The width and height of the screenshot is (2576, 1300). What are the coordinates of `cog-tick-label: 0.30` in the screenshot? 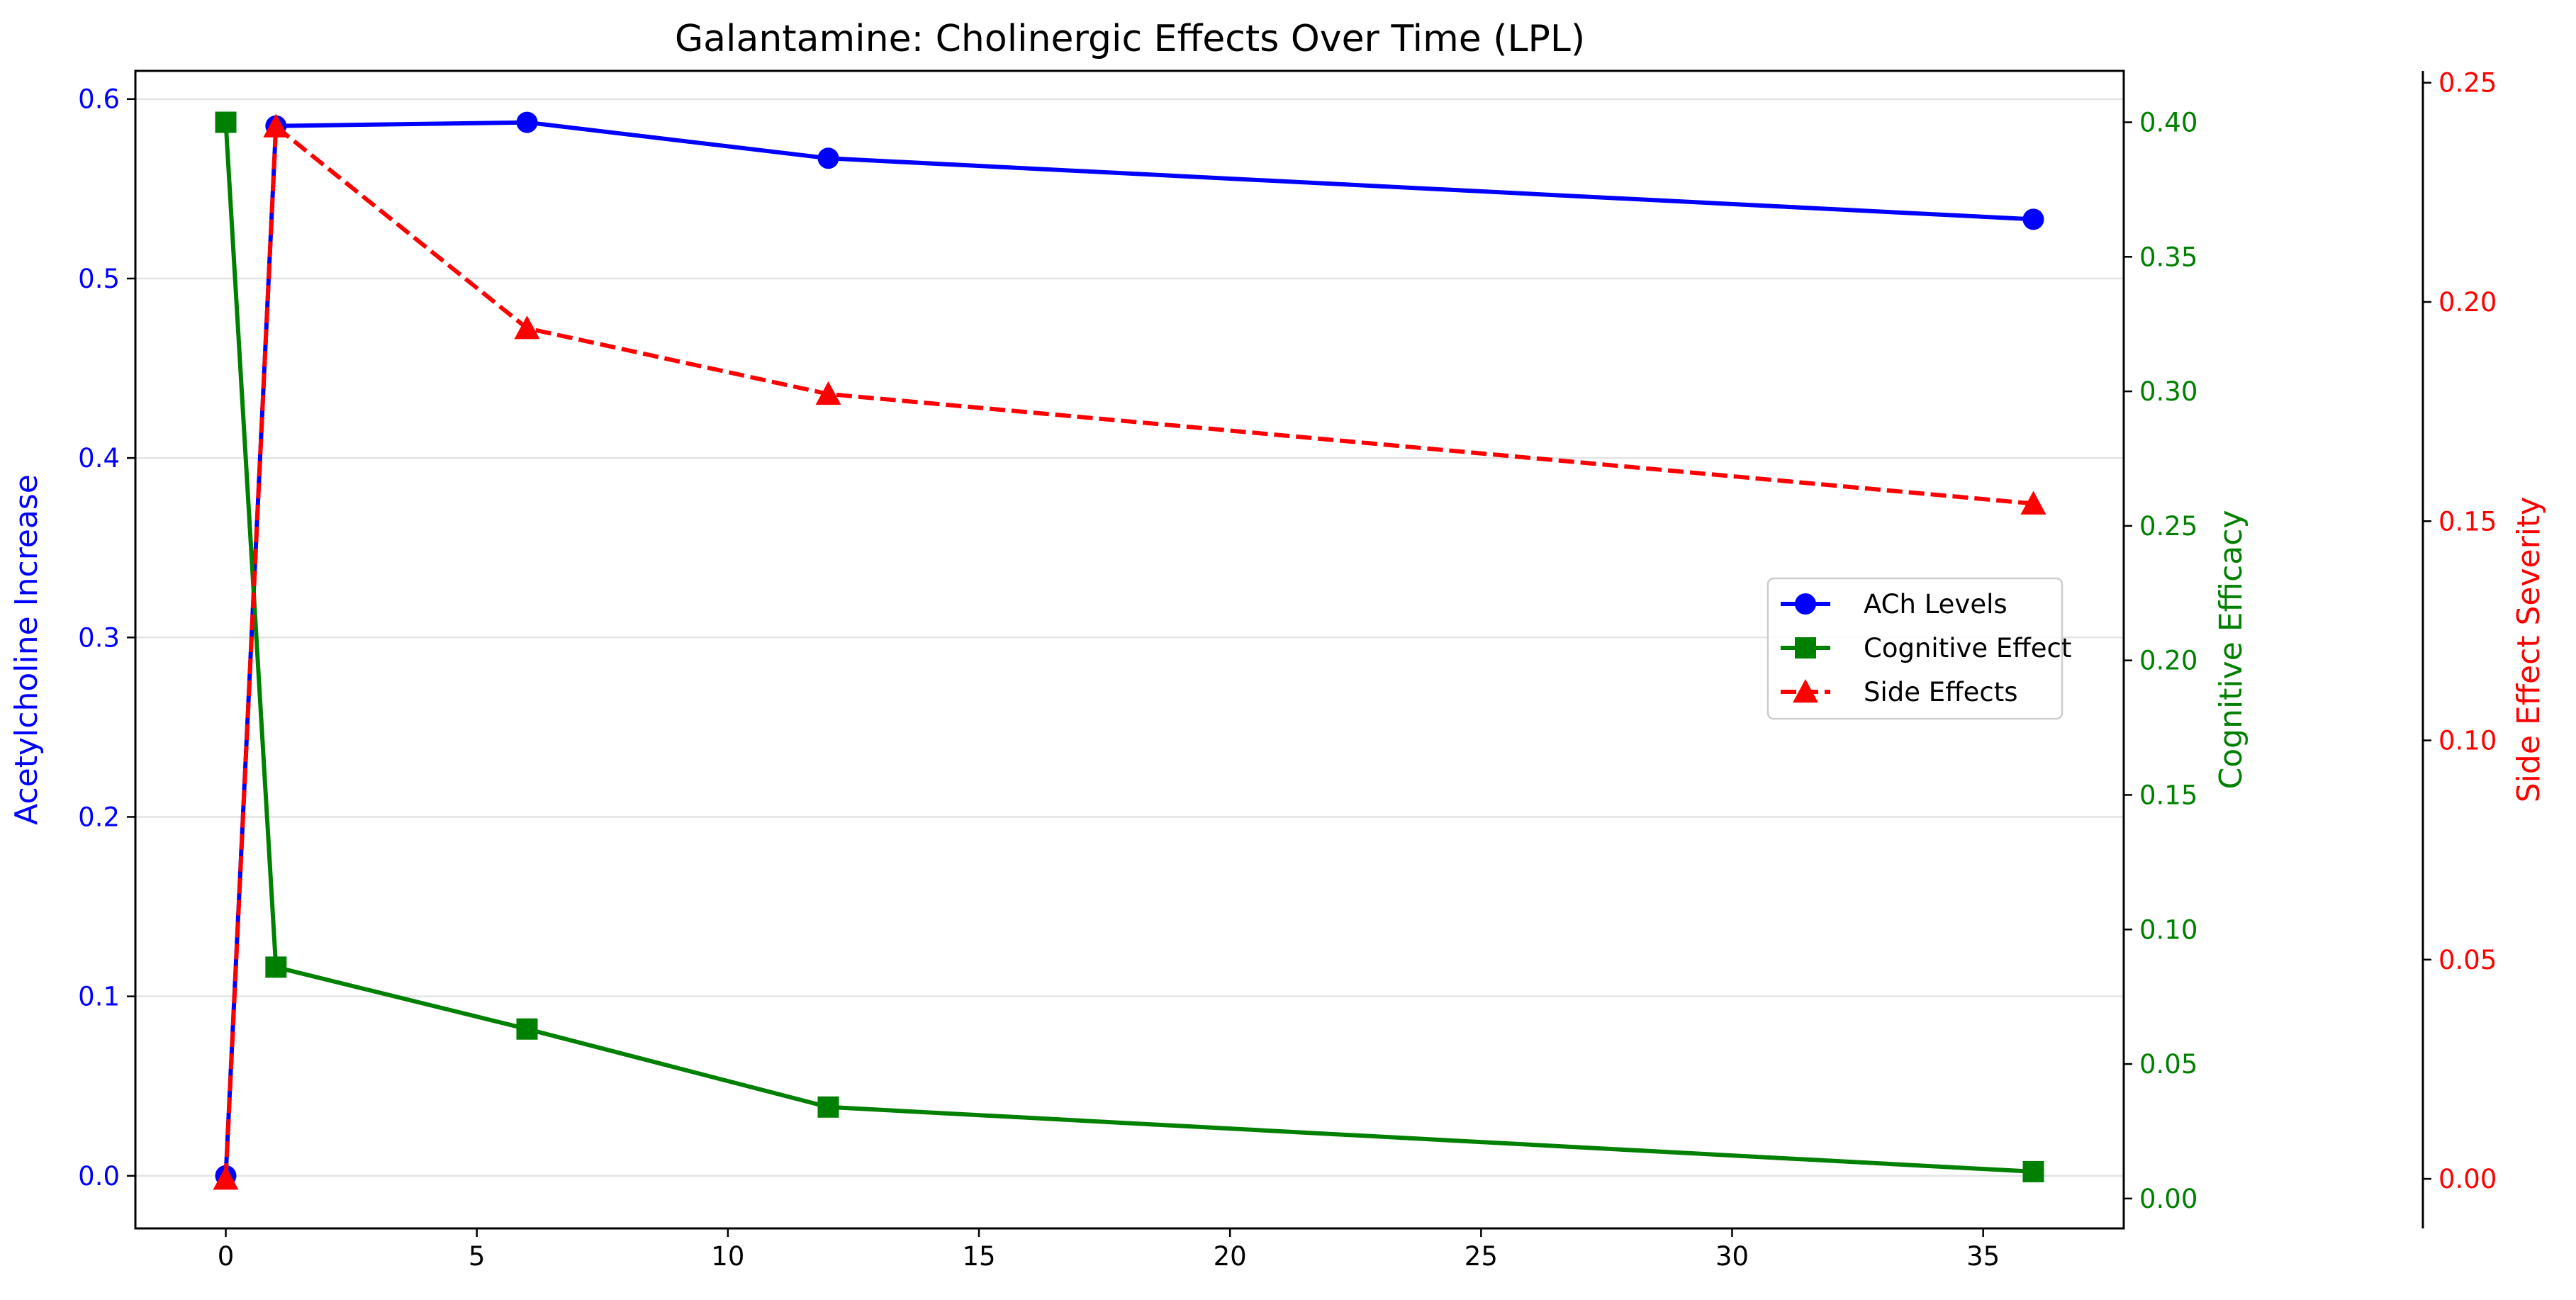 It's located at (2168, 391).